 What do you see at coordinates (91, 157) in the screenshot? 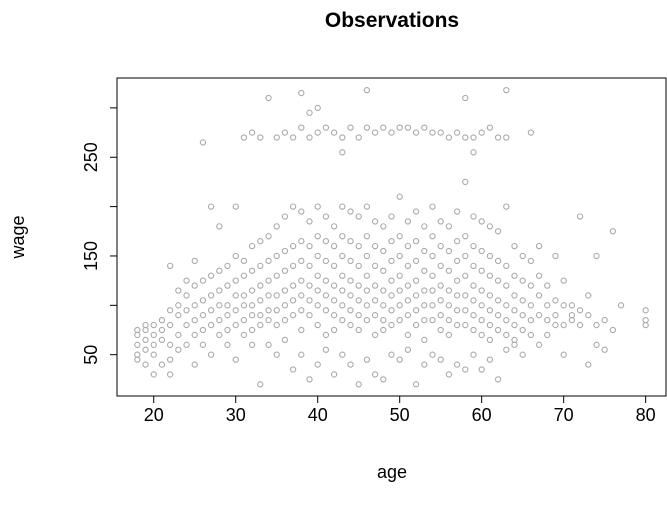
I see `y-tick-label: 250` at bounding box center [91, 157].